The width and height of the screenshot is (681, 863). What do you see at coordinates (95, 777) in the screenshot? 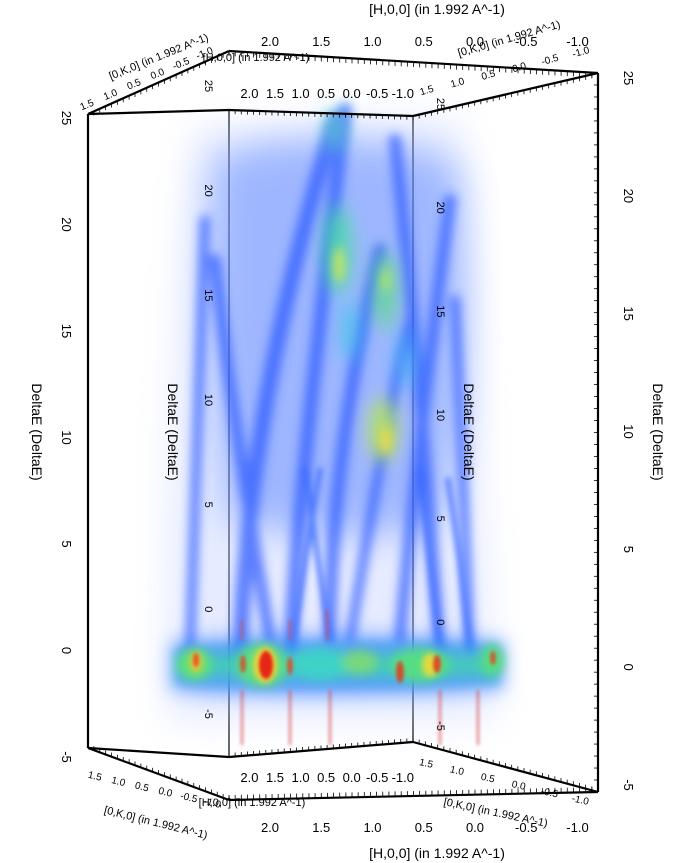
I see `k-tick-label-bottom-left: 1.5` at bounding box center [95, 777].